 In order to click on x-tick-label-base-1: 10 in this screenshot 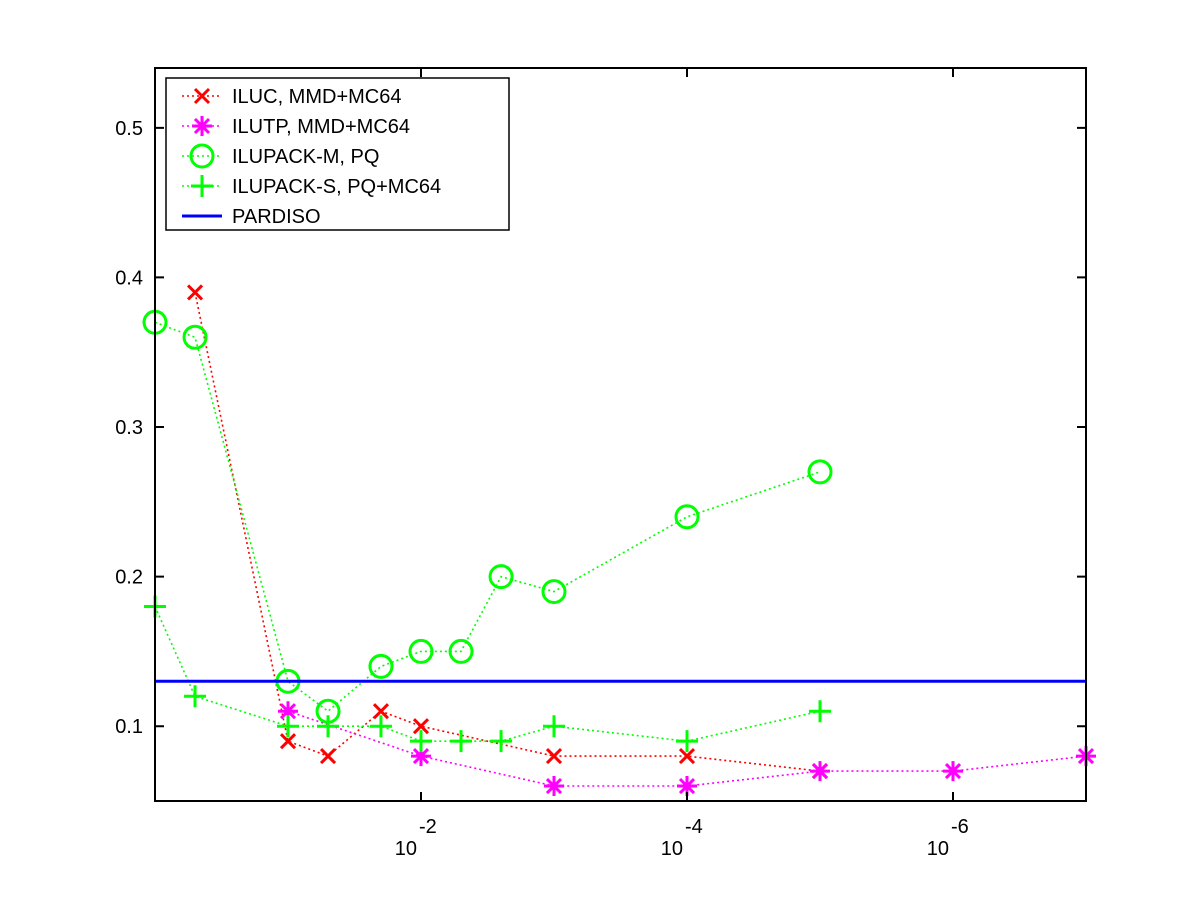, I will do `click(672, 849)`.